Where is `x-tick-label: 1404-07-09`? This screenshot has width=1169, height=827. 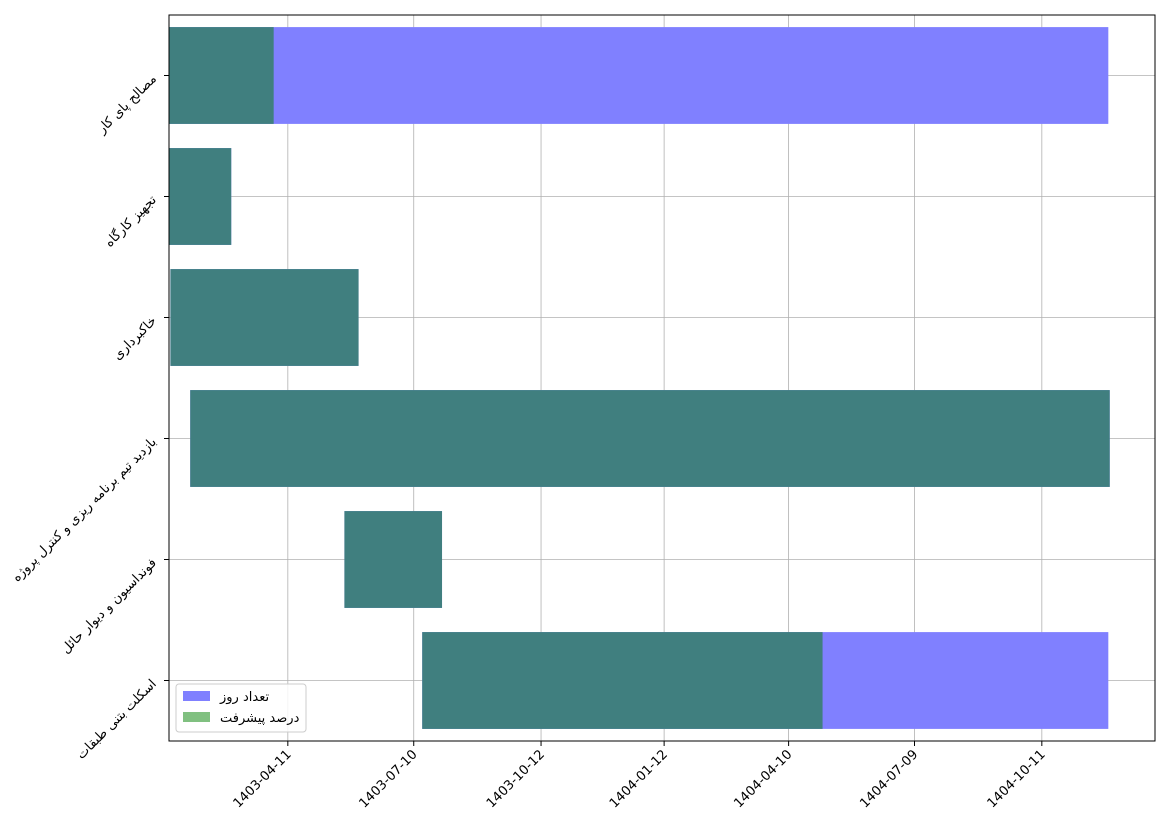
x-tick-label: 1404-07-09 is located at coordinates (889, 779).